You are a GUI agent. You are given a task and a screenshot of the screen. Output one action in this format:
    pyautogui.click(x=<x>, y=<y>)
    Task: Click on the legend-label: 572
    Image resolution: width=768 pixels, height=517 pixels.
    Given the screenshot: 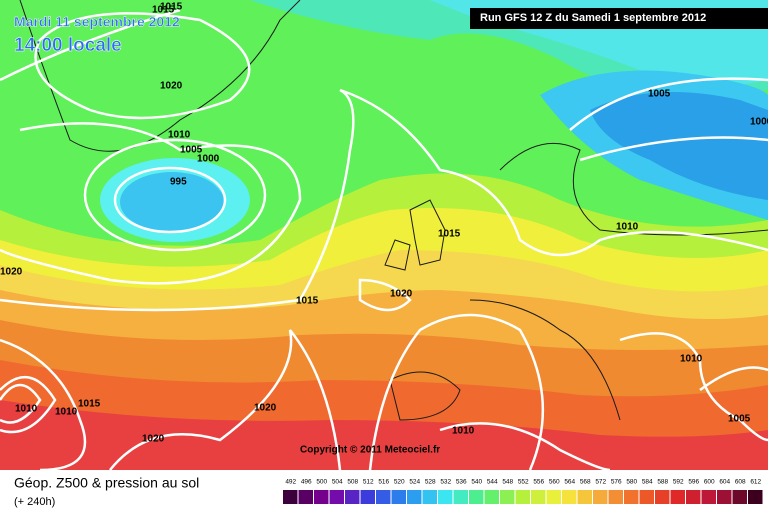 What is the action you would take?
    pyautogui.click(x=600, y=482)
    